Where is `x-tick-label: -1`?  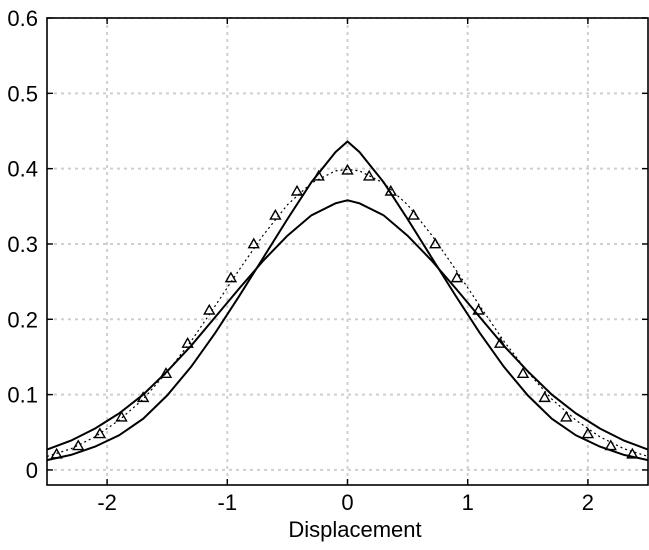 x-tick-label: -1 is located at coordinates (228, 502).